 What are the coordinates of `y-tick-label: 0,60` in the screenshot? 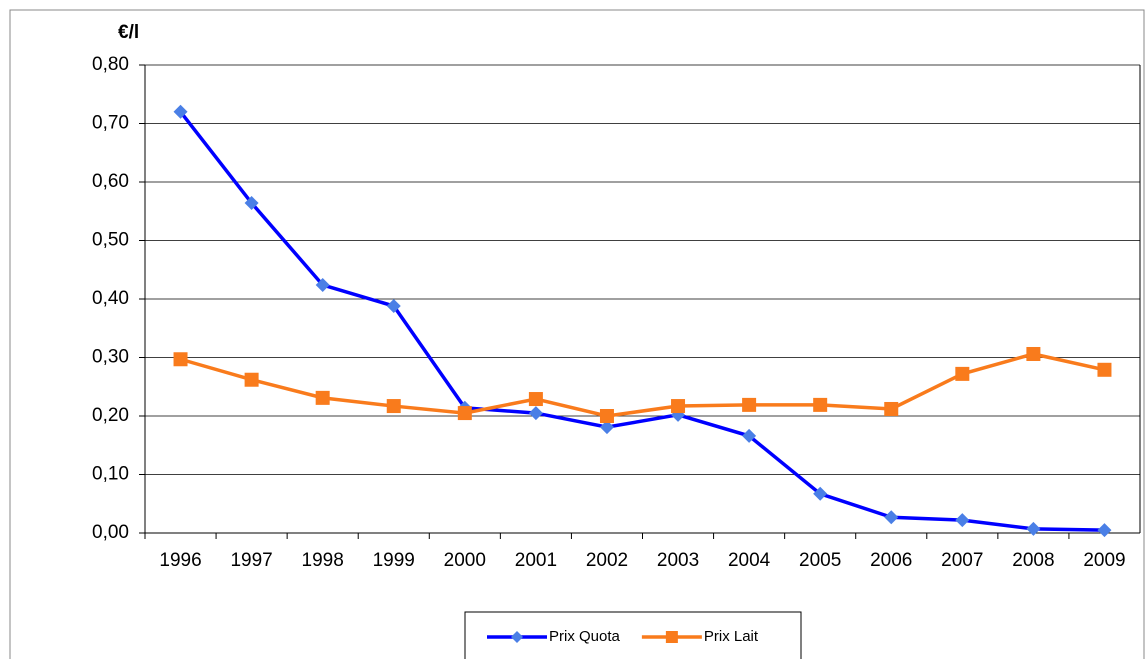 It's located at (110, 181).